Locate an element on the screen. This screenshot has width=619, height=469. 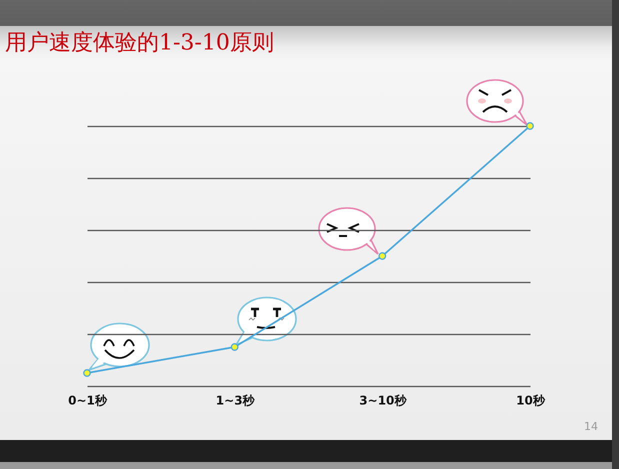
chart-title: 用户速度体验的1-3-10原则 is located at coordinates (139, 43).